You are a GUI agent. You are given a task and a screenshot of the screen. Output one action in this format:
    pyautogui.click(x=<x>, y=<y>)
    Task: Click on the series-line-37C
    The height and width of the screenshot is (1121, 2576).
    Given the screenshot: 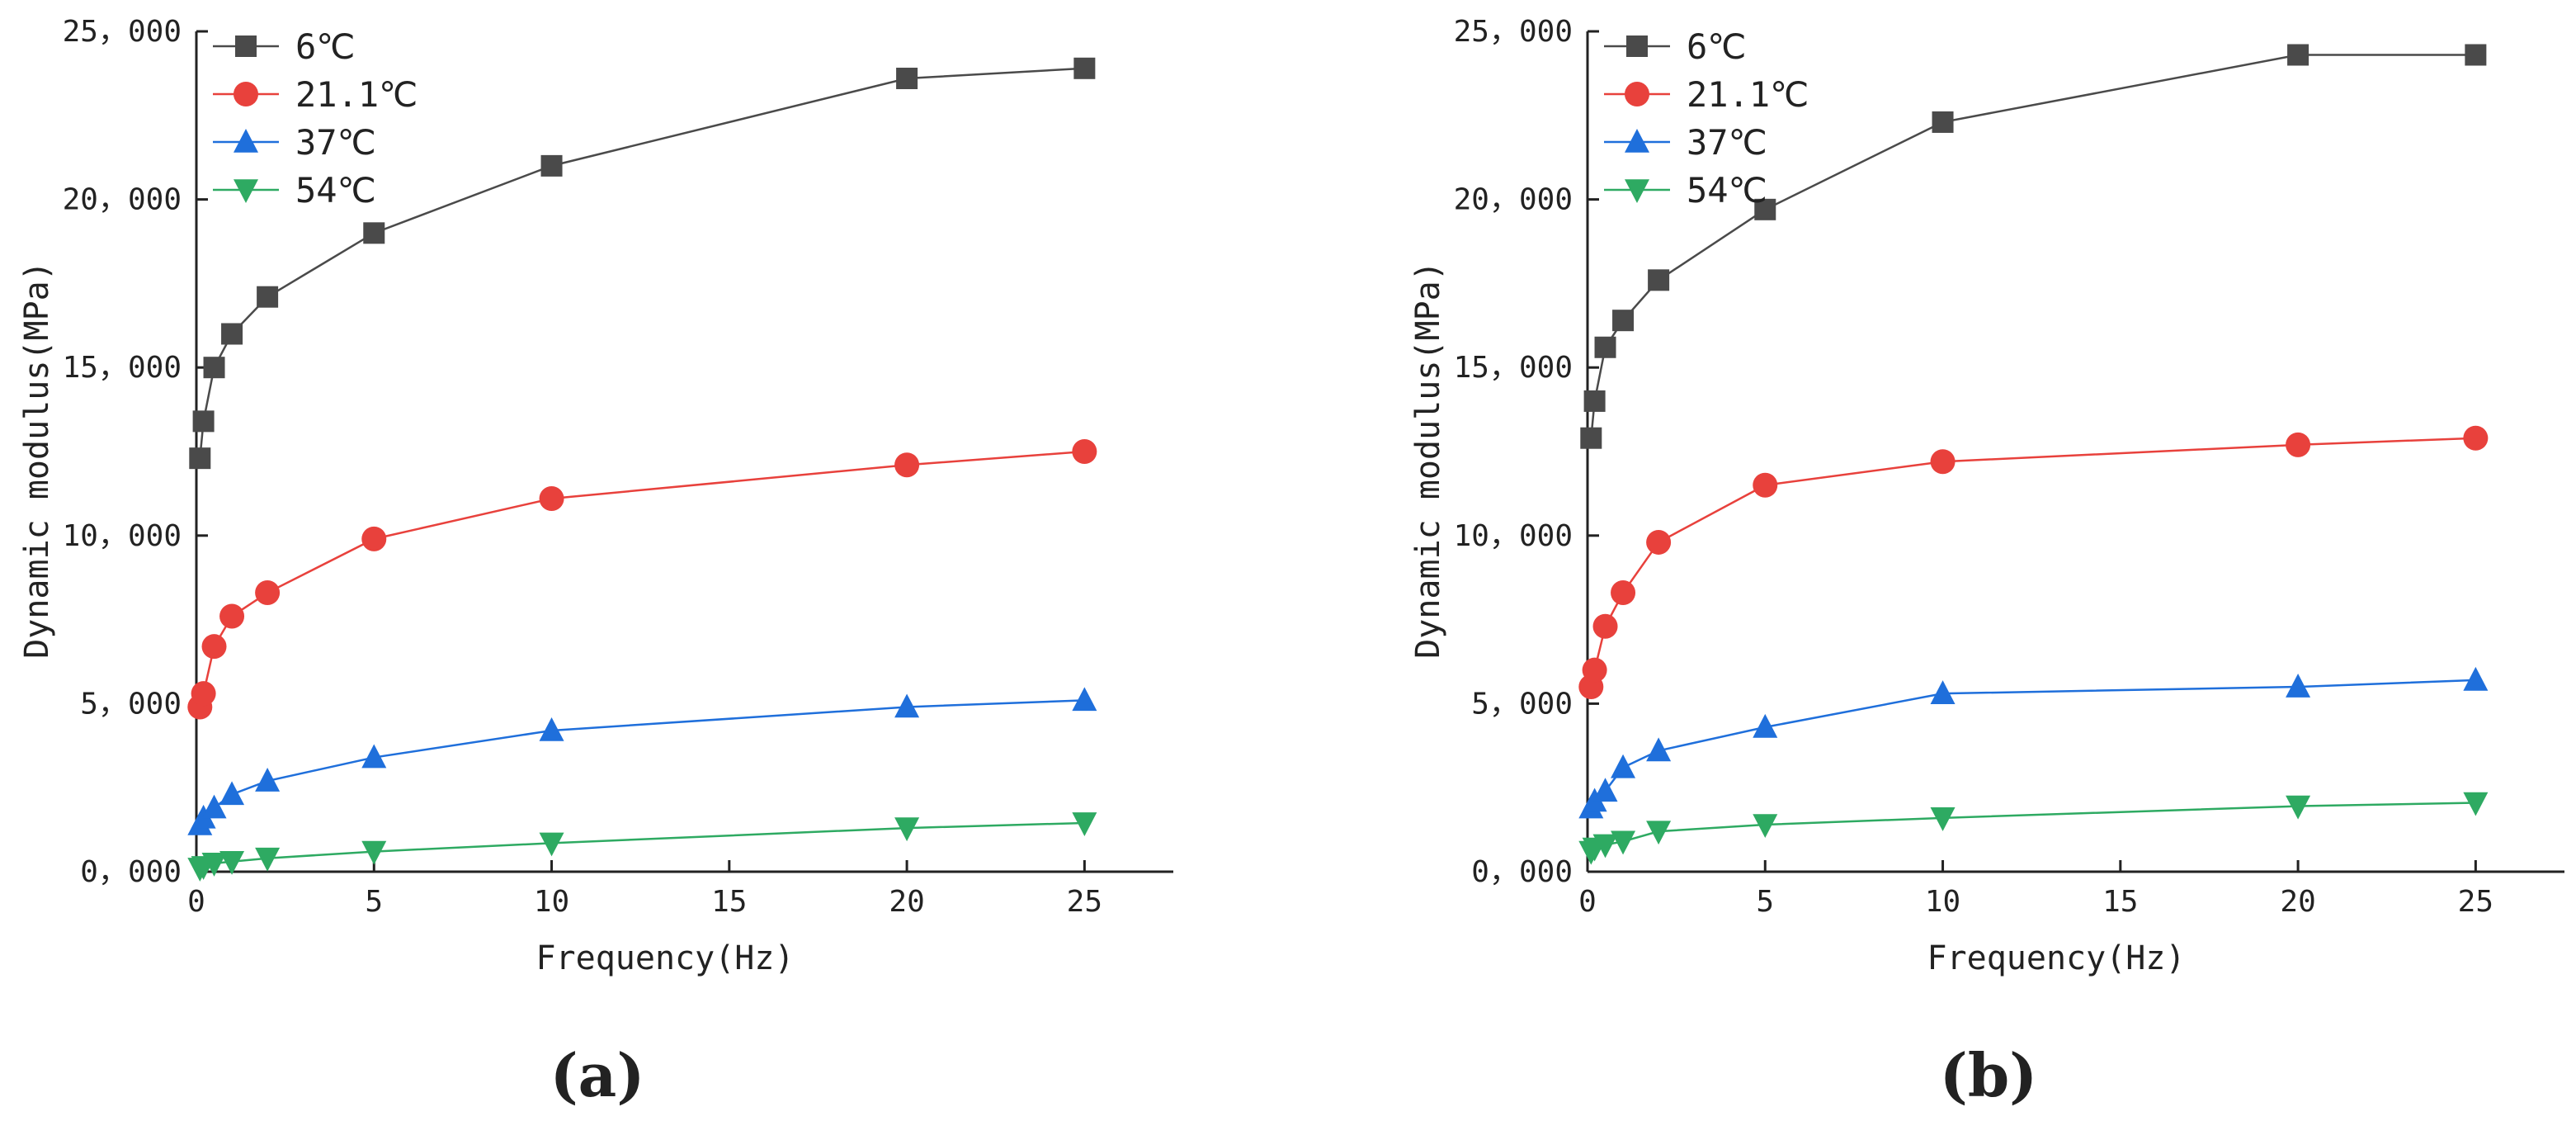 What is the action you would take?
    pyautogui.click(x=2033, y=744)
    